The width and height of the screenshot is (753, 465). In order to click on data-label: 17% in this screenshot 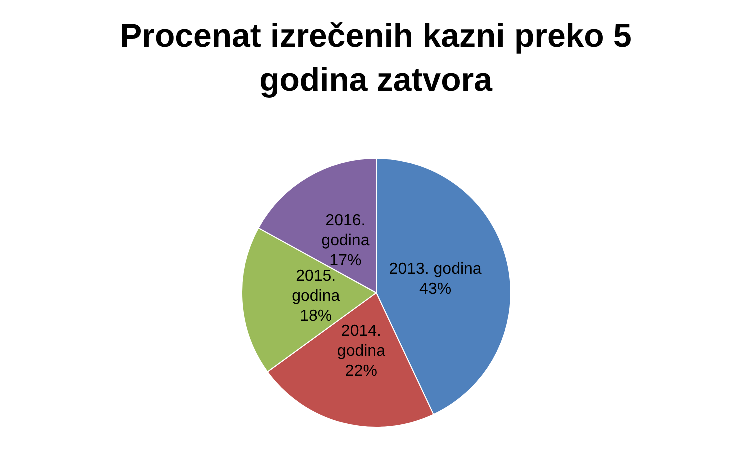, I will do `click(346, 261)`.